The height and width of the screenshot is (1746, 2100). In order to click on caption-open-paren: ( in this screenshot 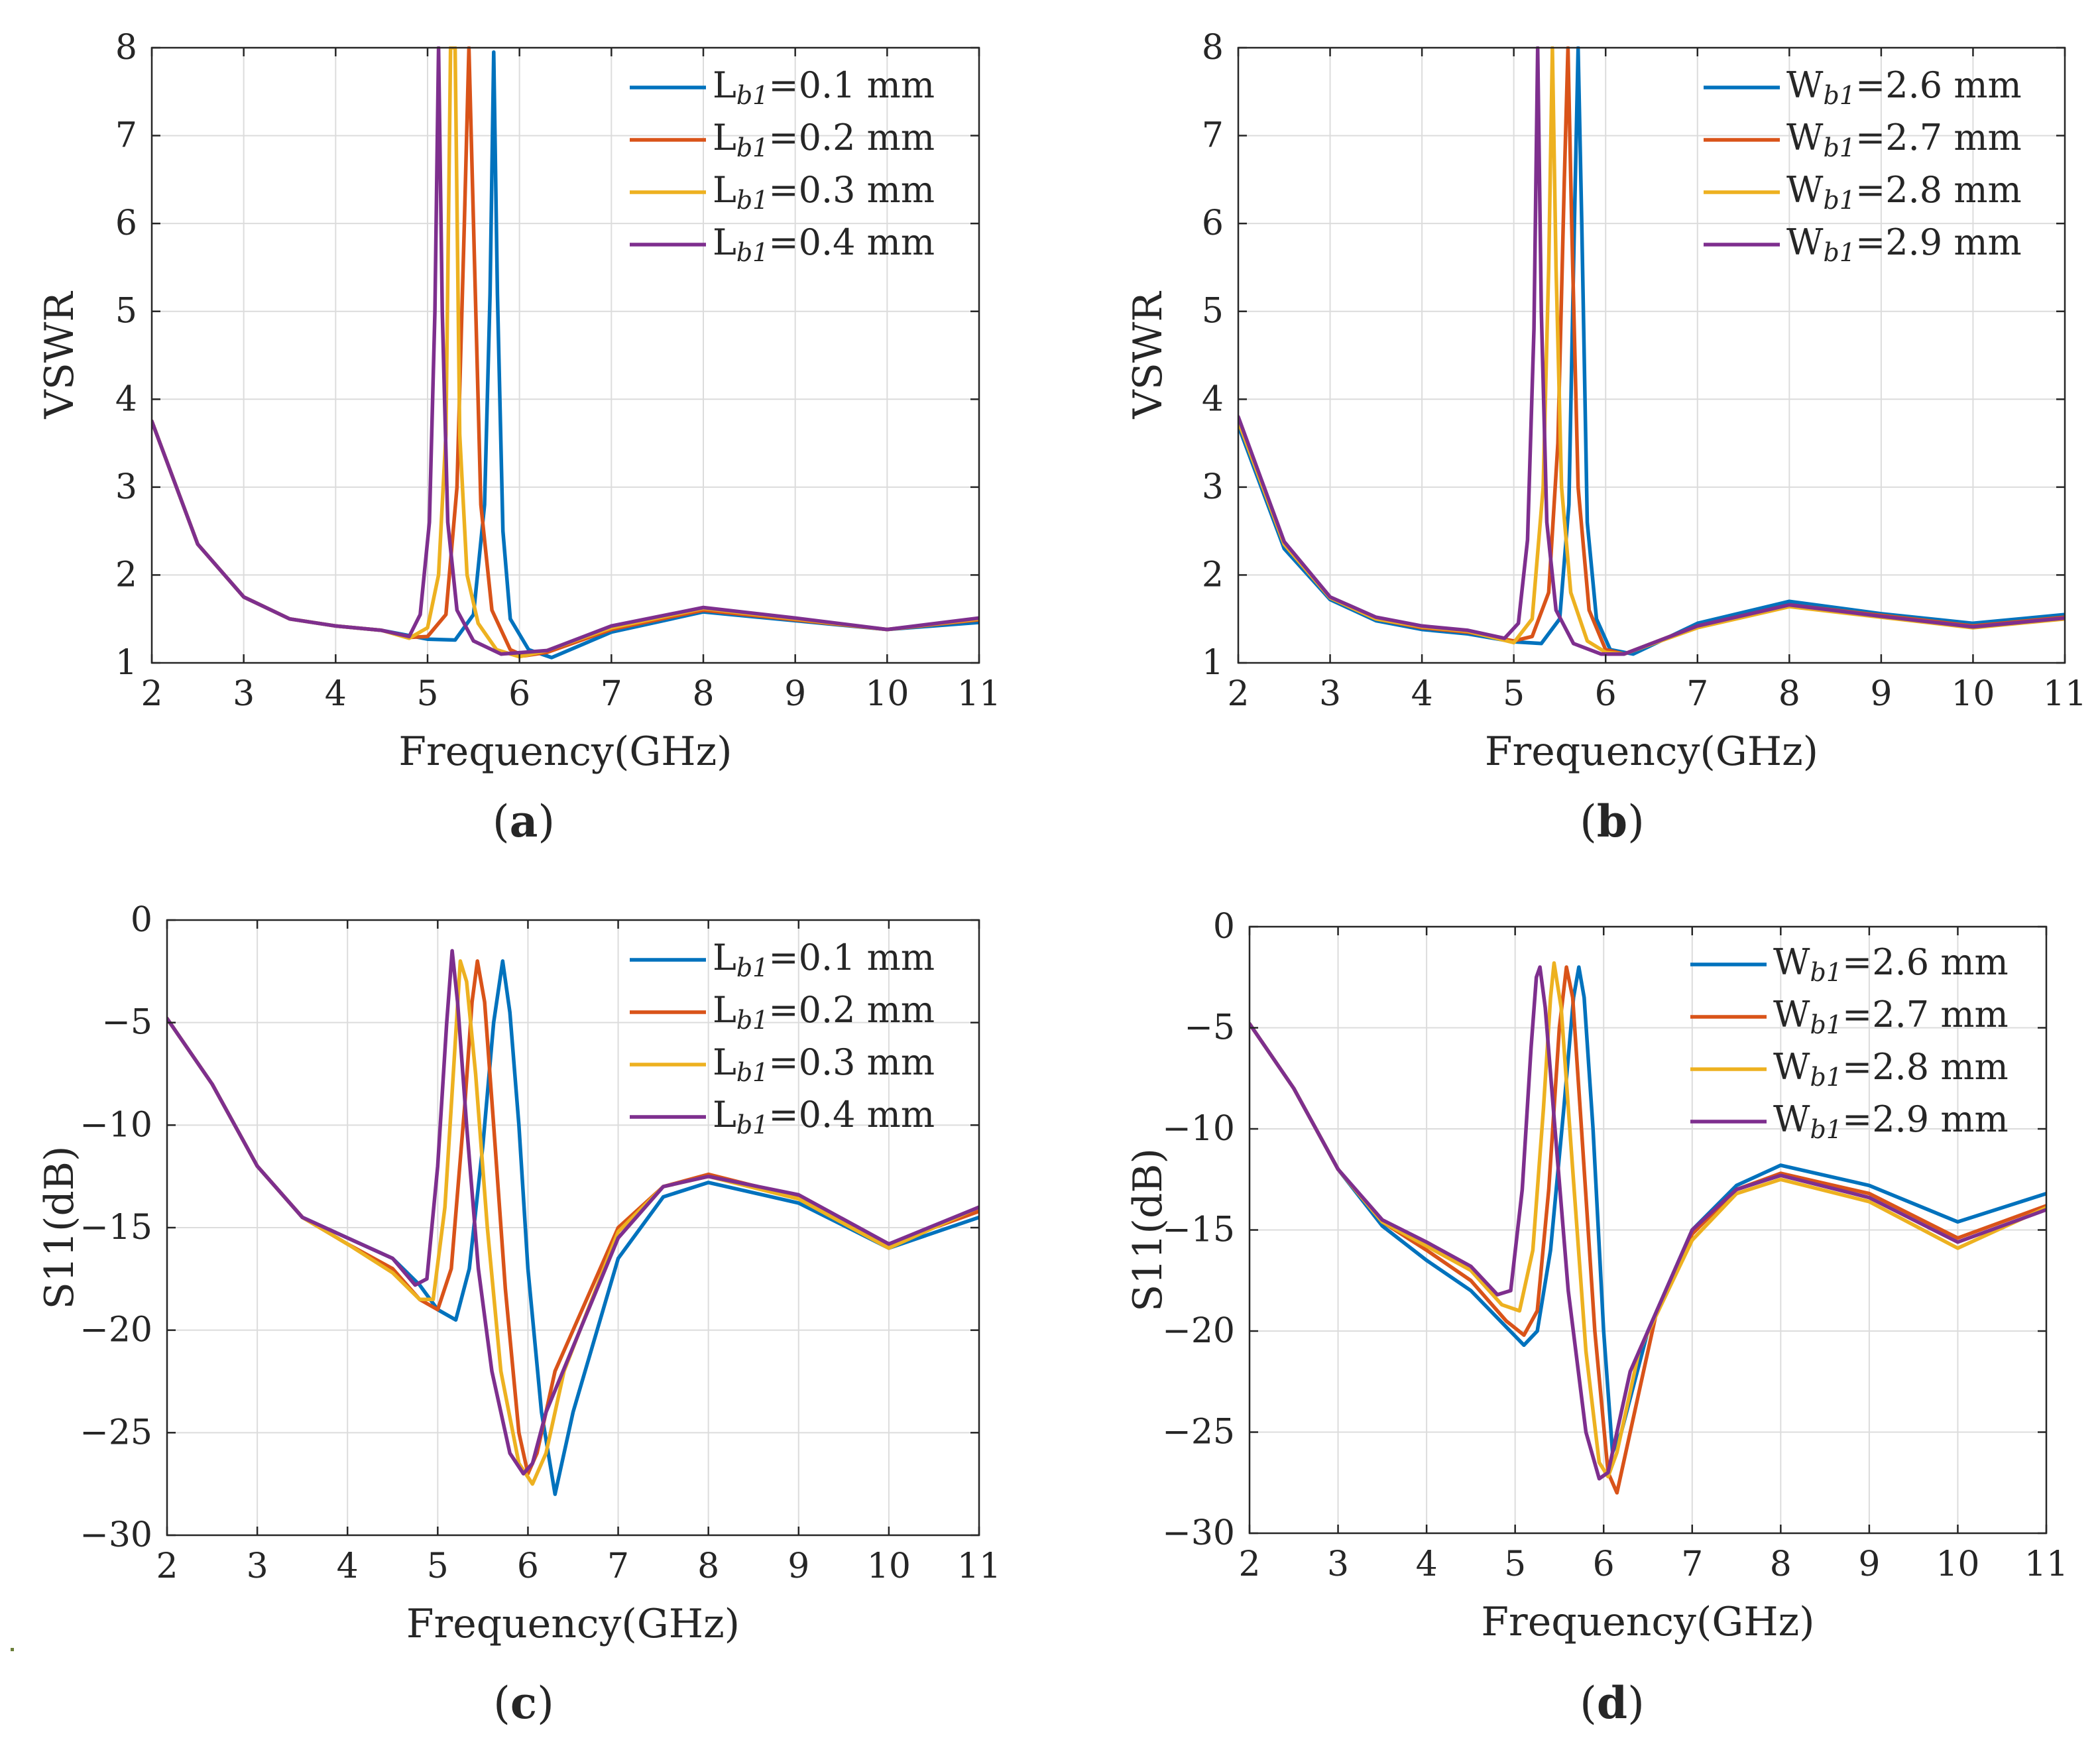, I will do `click(501, 1703)`.